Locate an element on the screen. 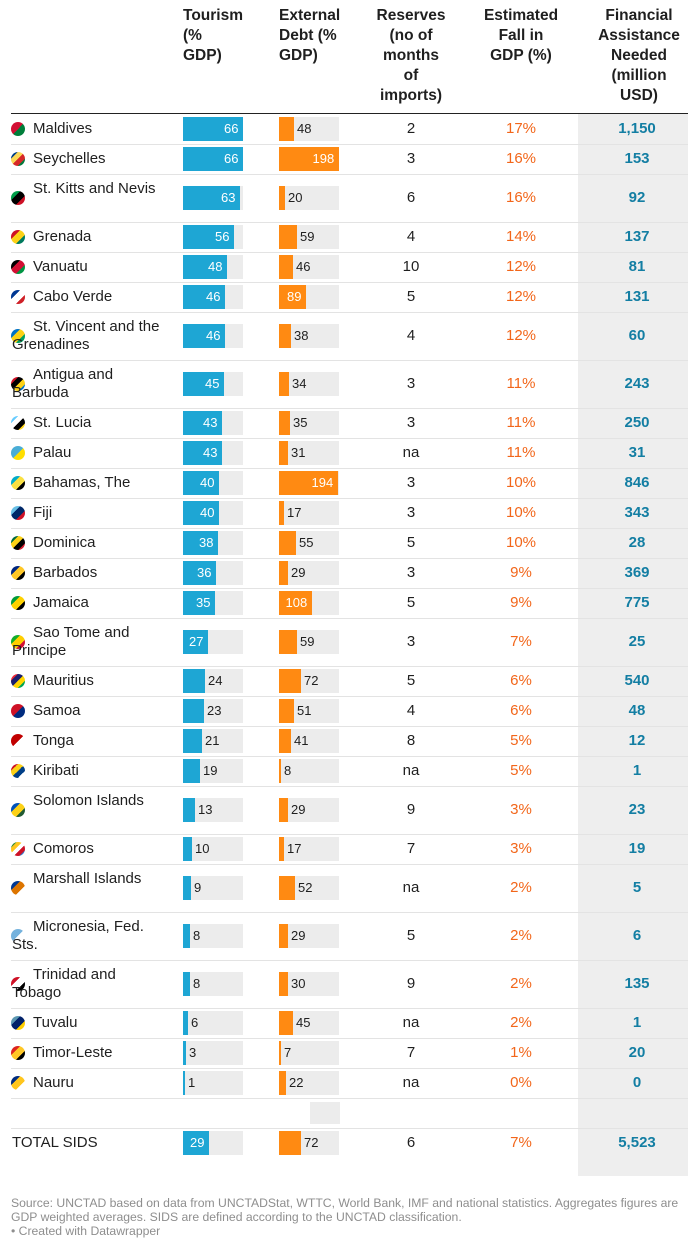 The width and height of the screenshot is (700, 1252). tourism-track: 43 is located at coordinates (213, 453).